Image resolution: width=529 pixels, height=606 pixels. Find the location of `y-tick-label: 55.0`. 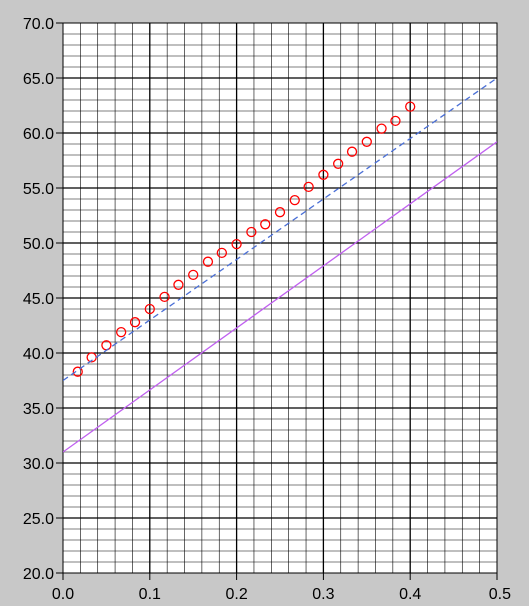

y-tick-label: 55.0 is located at coordinates (38, 189).